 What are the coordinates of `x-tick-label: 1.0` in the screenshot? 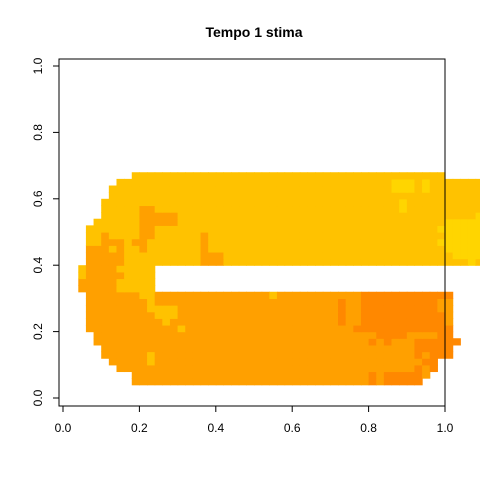 It's located at (445, 428).